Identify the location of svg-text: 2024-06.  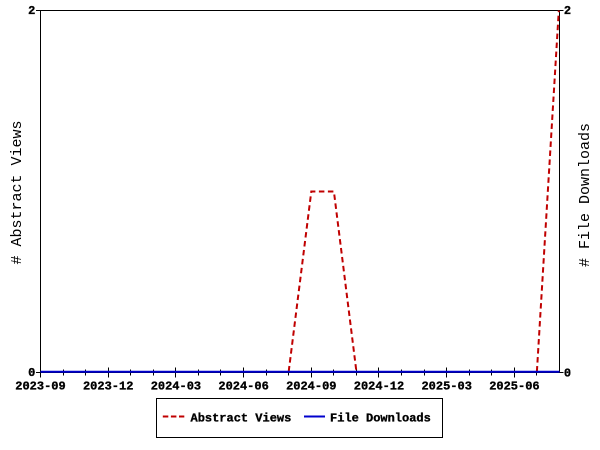
(243, 386).